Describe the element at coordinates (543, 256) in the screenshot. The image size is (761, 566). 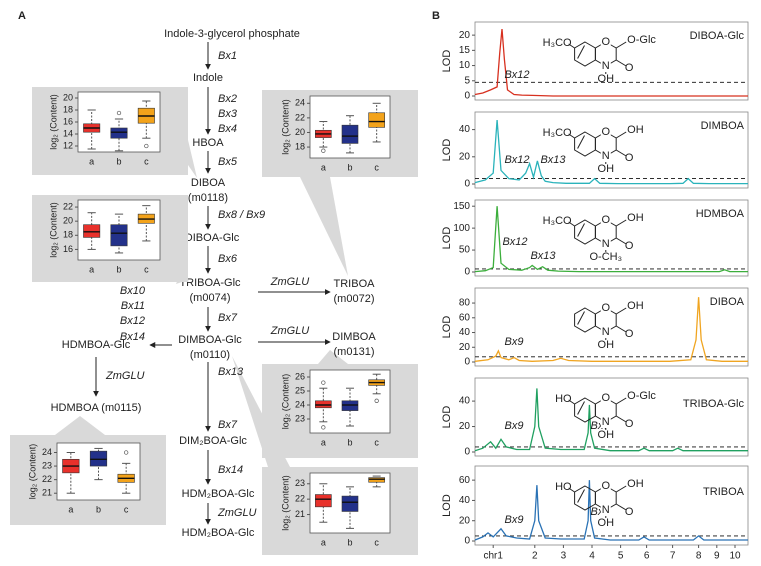
I see `qtl-label: Bx13` at that location.